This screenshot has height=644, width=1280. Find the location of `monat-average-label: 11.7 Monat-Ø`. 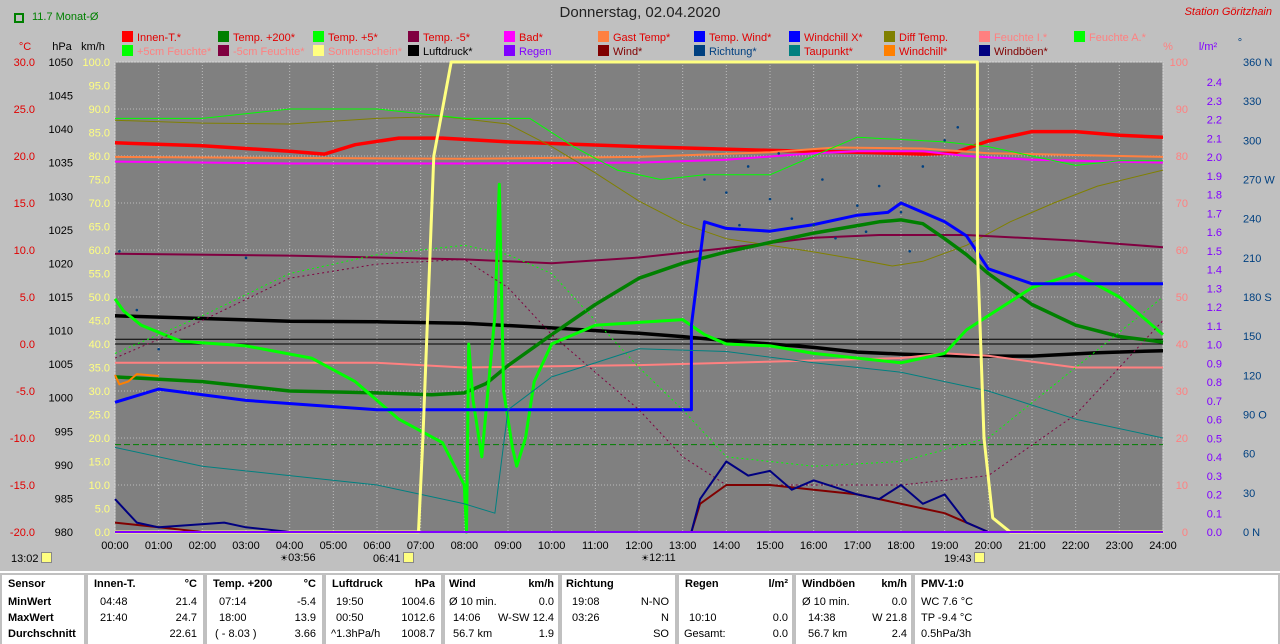

monat-average-label: 11.7 Monat-Ø is located at coordinates (65, 17).